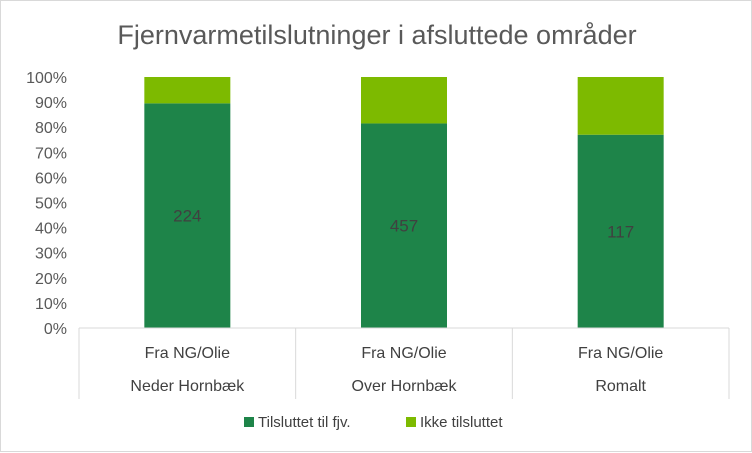 This screenshot has width=752, height=453. I want to click on x-group-label: Over Hornbæk, so click(405, 386).